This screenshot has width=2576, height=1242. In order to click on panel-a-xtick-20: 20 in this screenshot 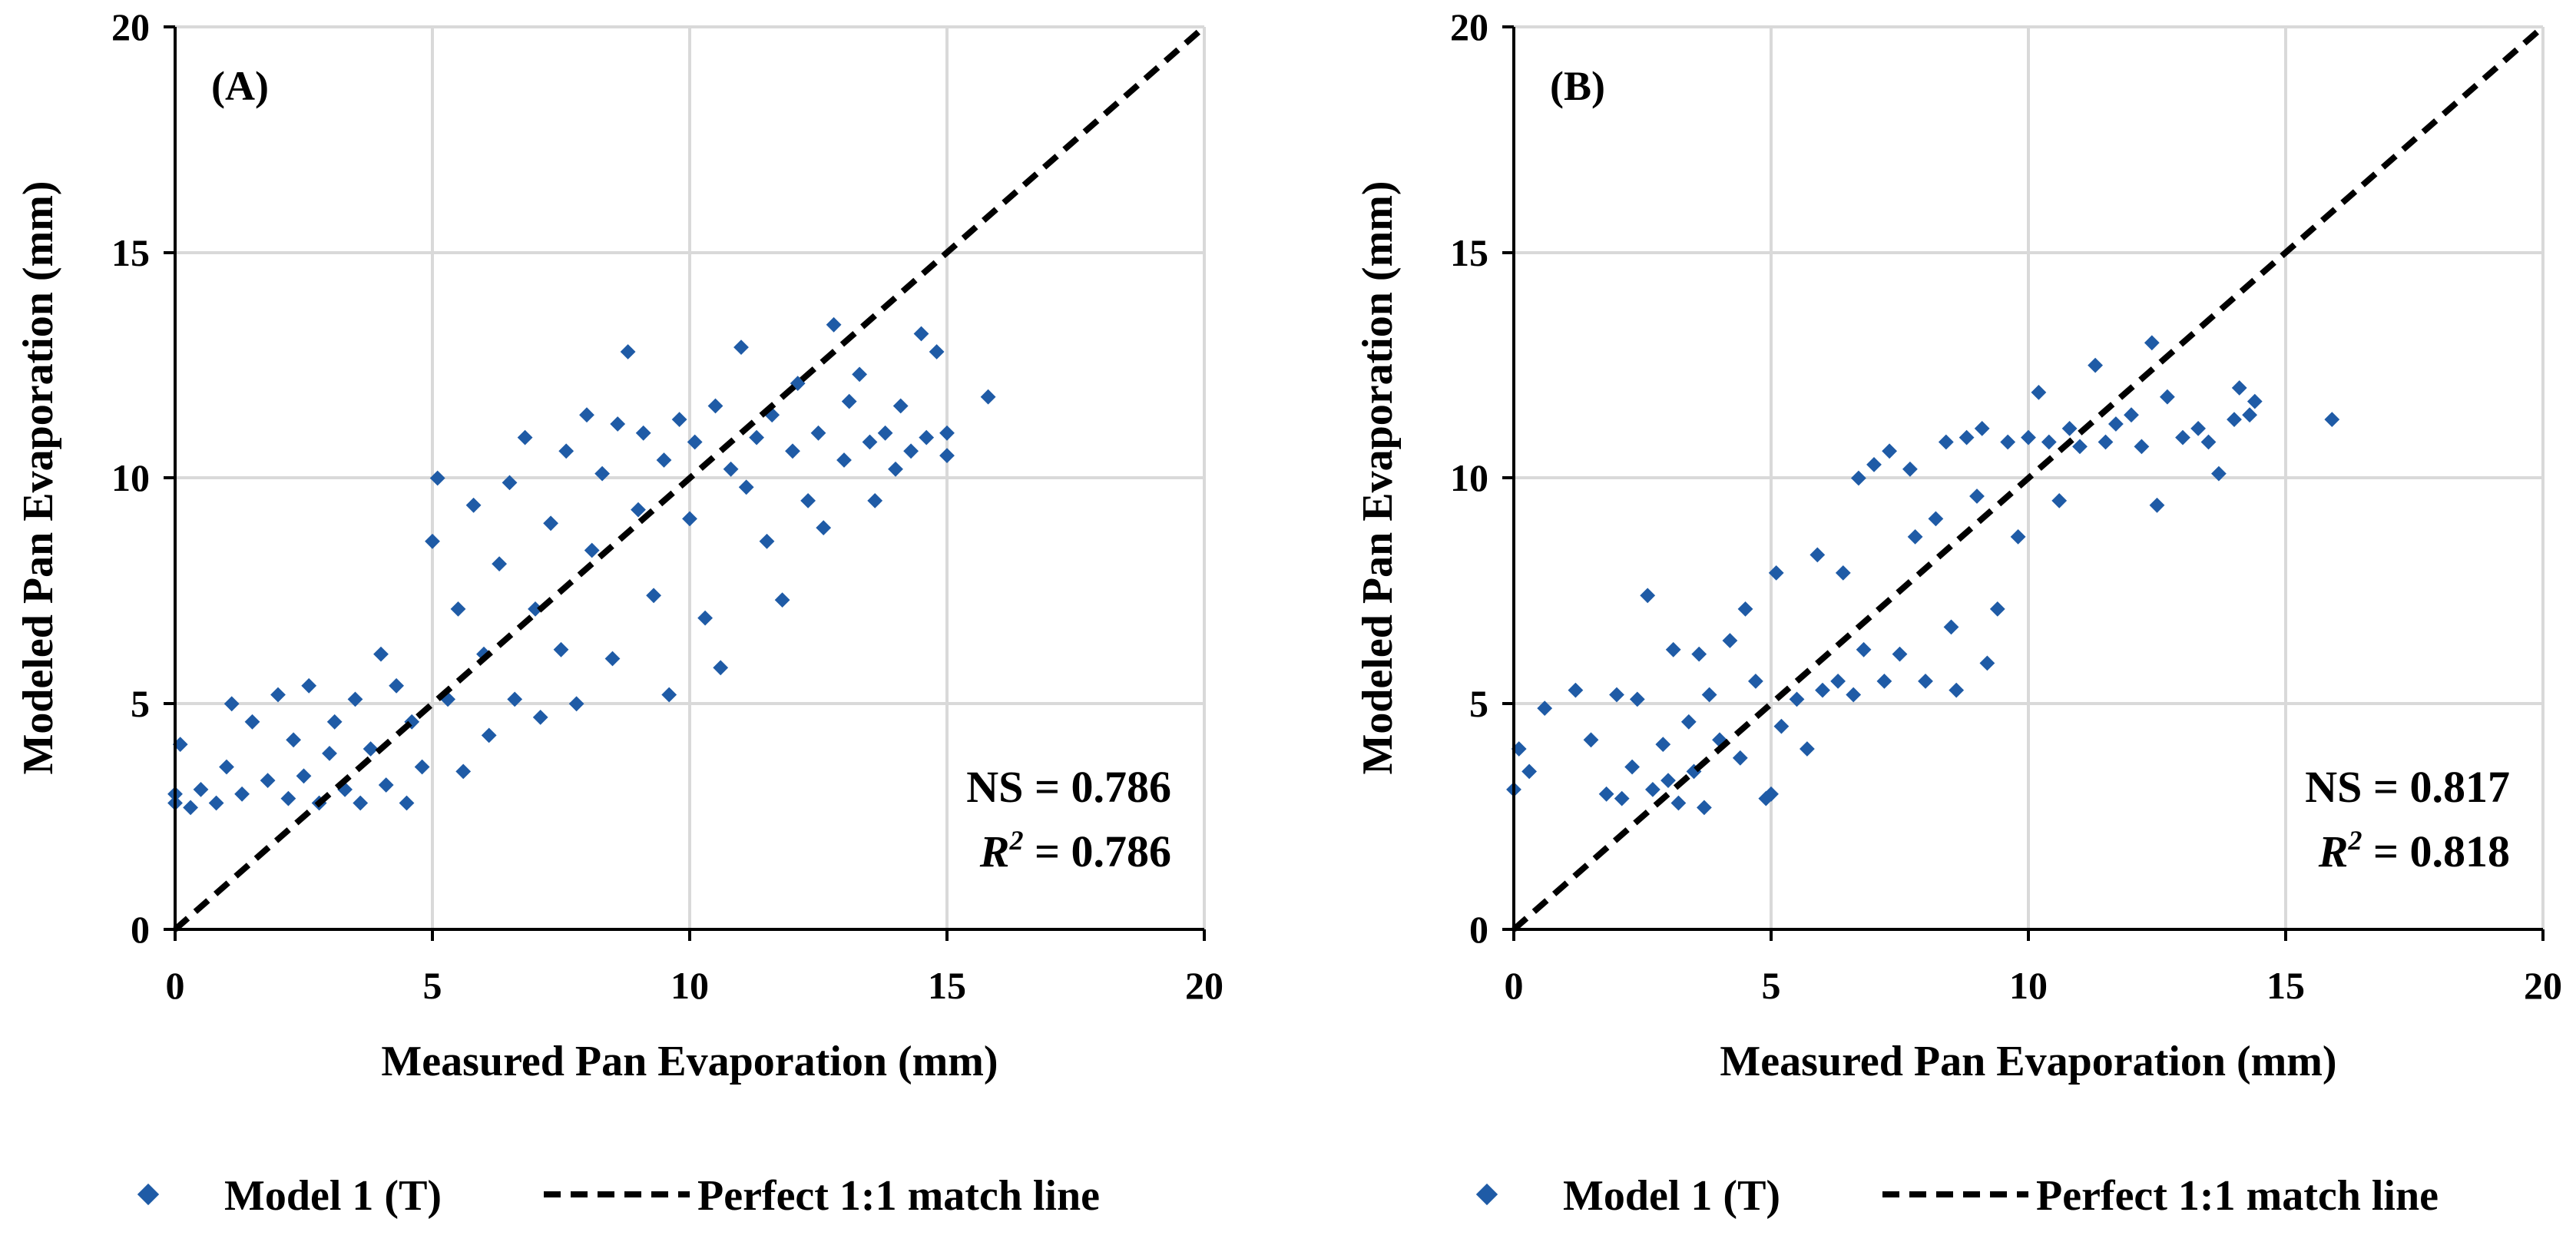, I will do `click(1204, 985)`.